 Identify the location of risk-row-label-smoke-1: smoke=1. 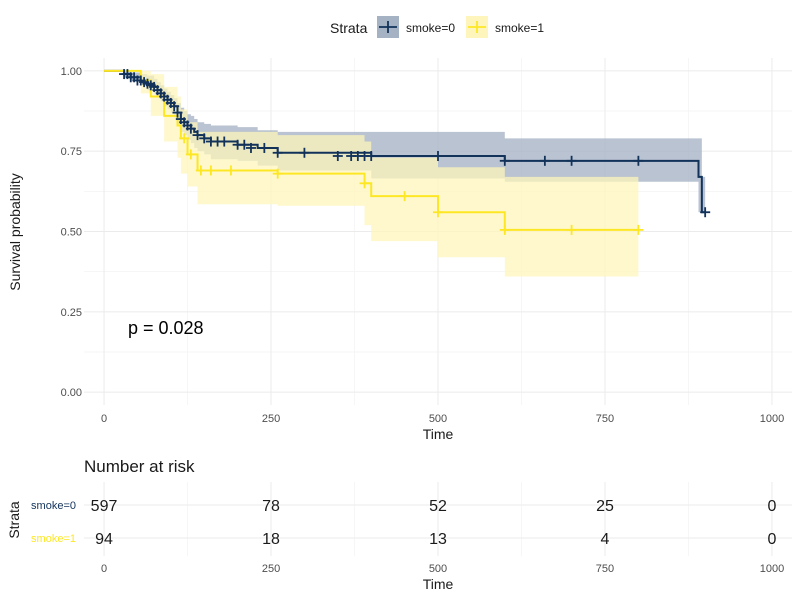
(53, 539).